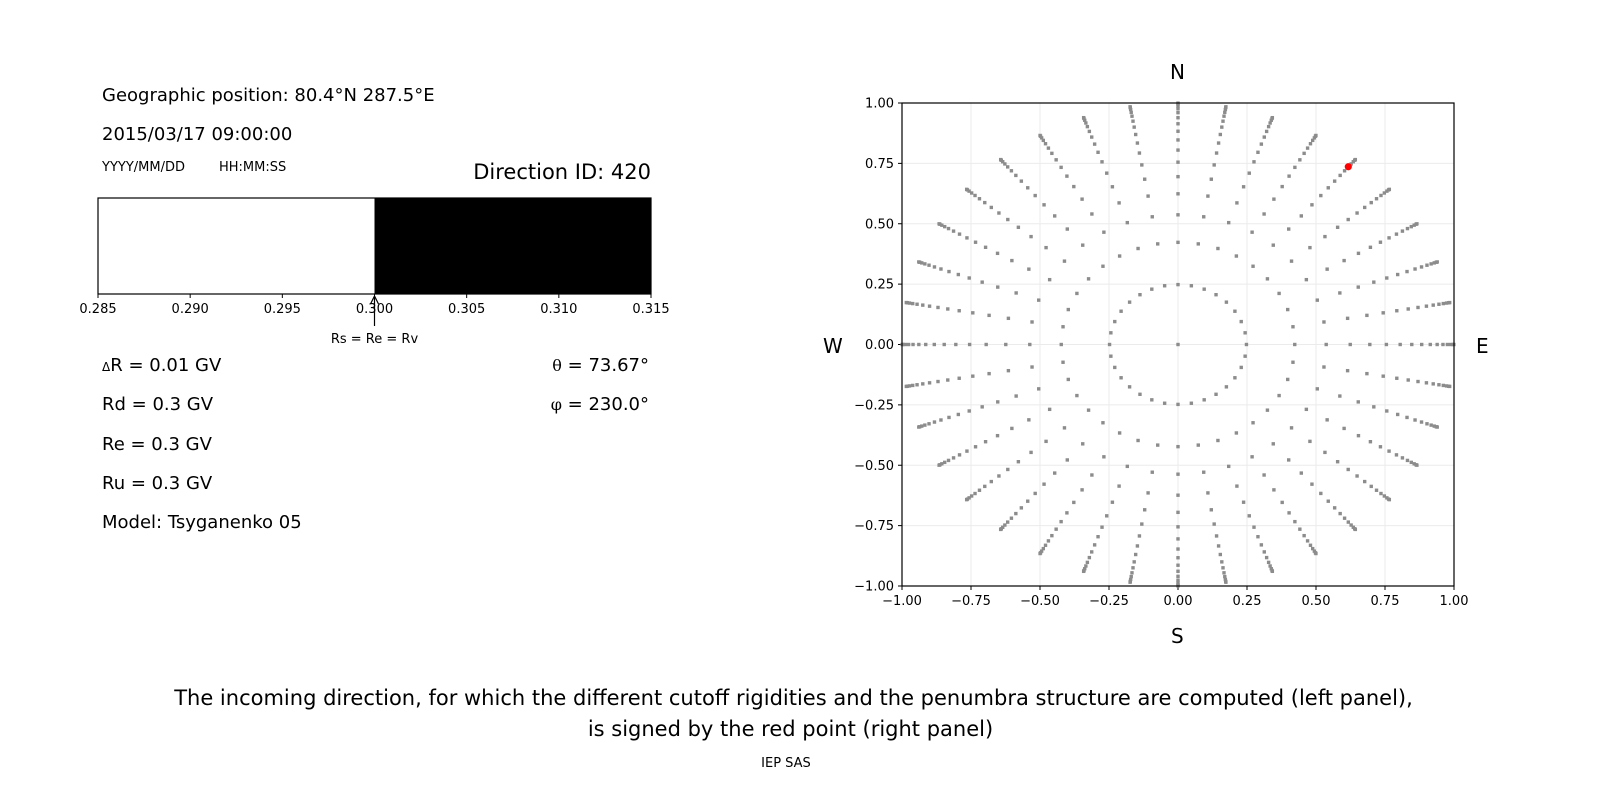 Image resolution: width=1600 pixels, height=800 pixels. I want to click on rigidity-arrowhead, so click(374, 299).